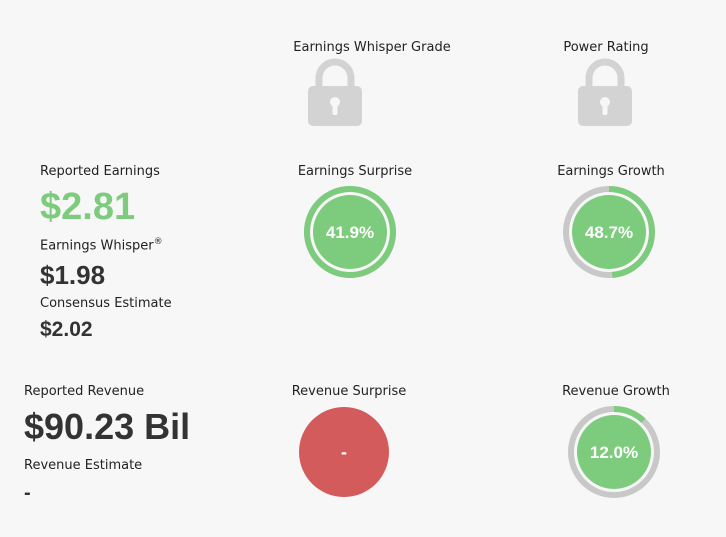 This screenshot has width=726, height=537. I want to click on revenue-growth-arc, so click(614, 452).